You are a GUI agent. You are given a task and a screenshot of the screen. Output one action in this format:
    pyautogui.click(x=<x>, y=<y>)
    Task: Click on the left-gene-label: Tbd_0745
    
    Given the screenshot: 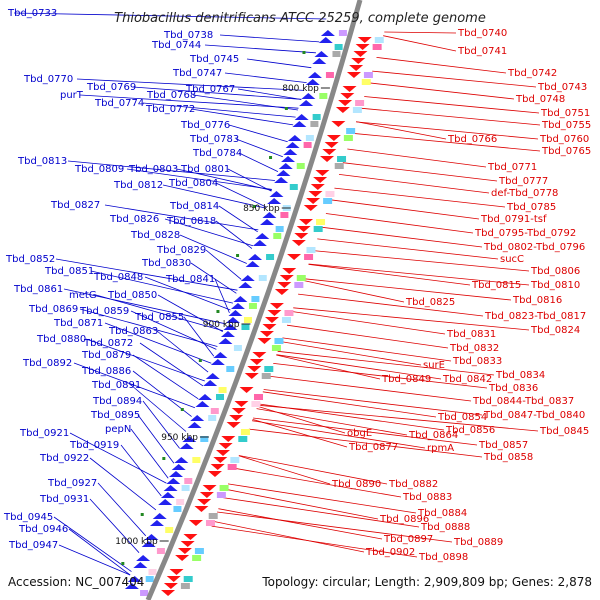 What is the action you would take?
    pyautogui.click(x=214, y=59)
    